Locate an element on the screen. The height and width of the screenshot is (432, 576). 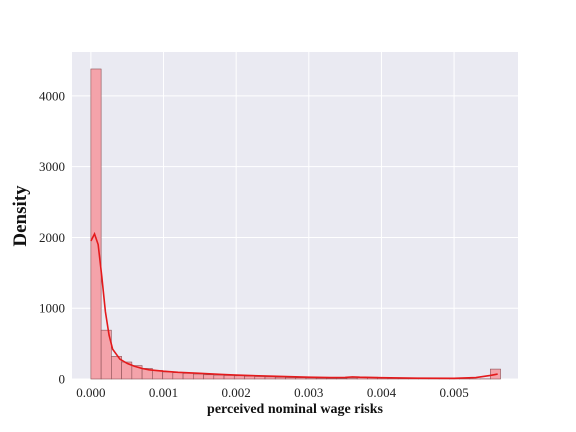
y-tick-labels: 0 1000 2000 3000 4000 is located at coordinates (52, 237).